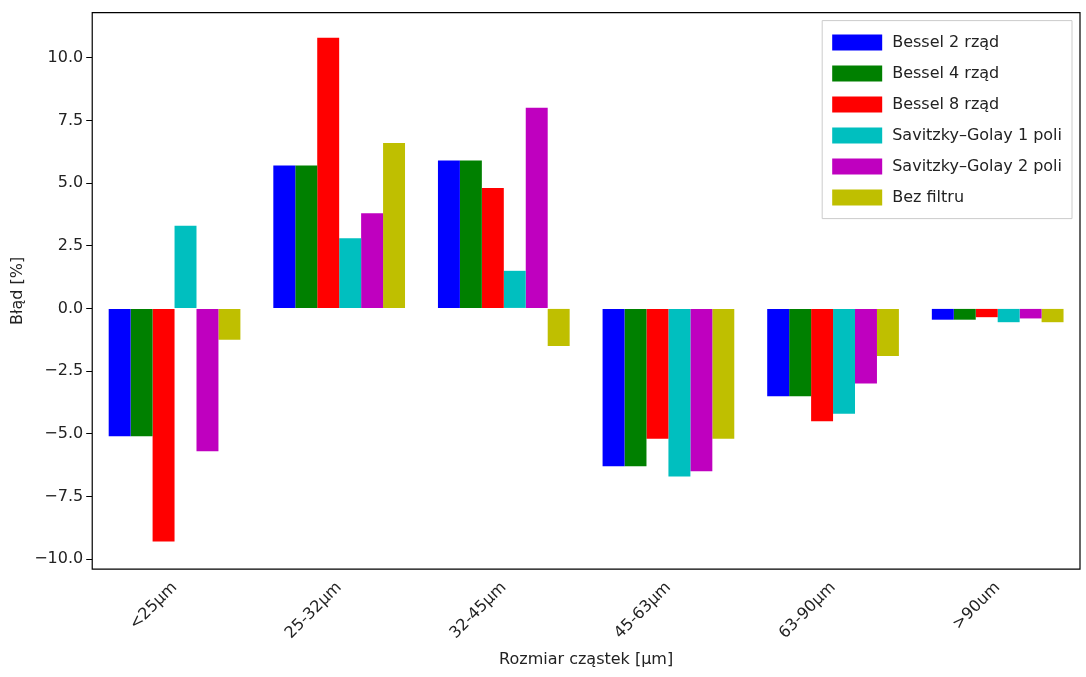 This screenshot has width=1086, height=677. What do you see at coordinates (70, 182) in the screenshot?
I see `y-tick-label: 5.0` at bounding box center [70, 182].